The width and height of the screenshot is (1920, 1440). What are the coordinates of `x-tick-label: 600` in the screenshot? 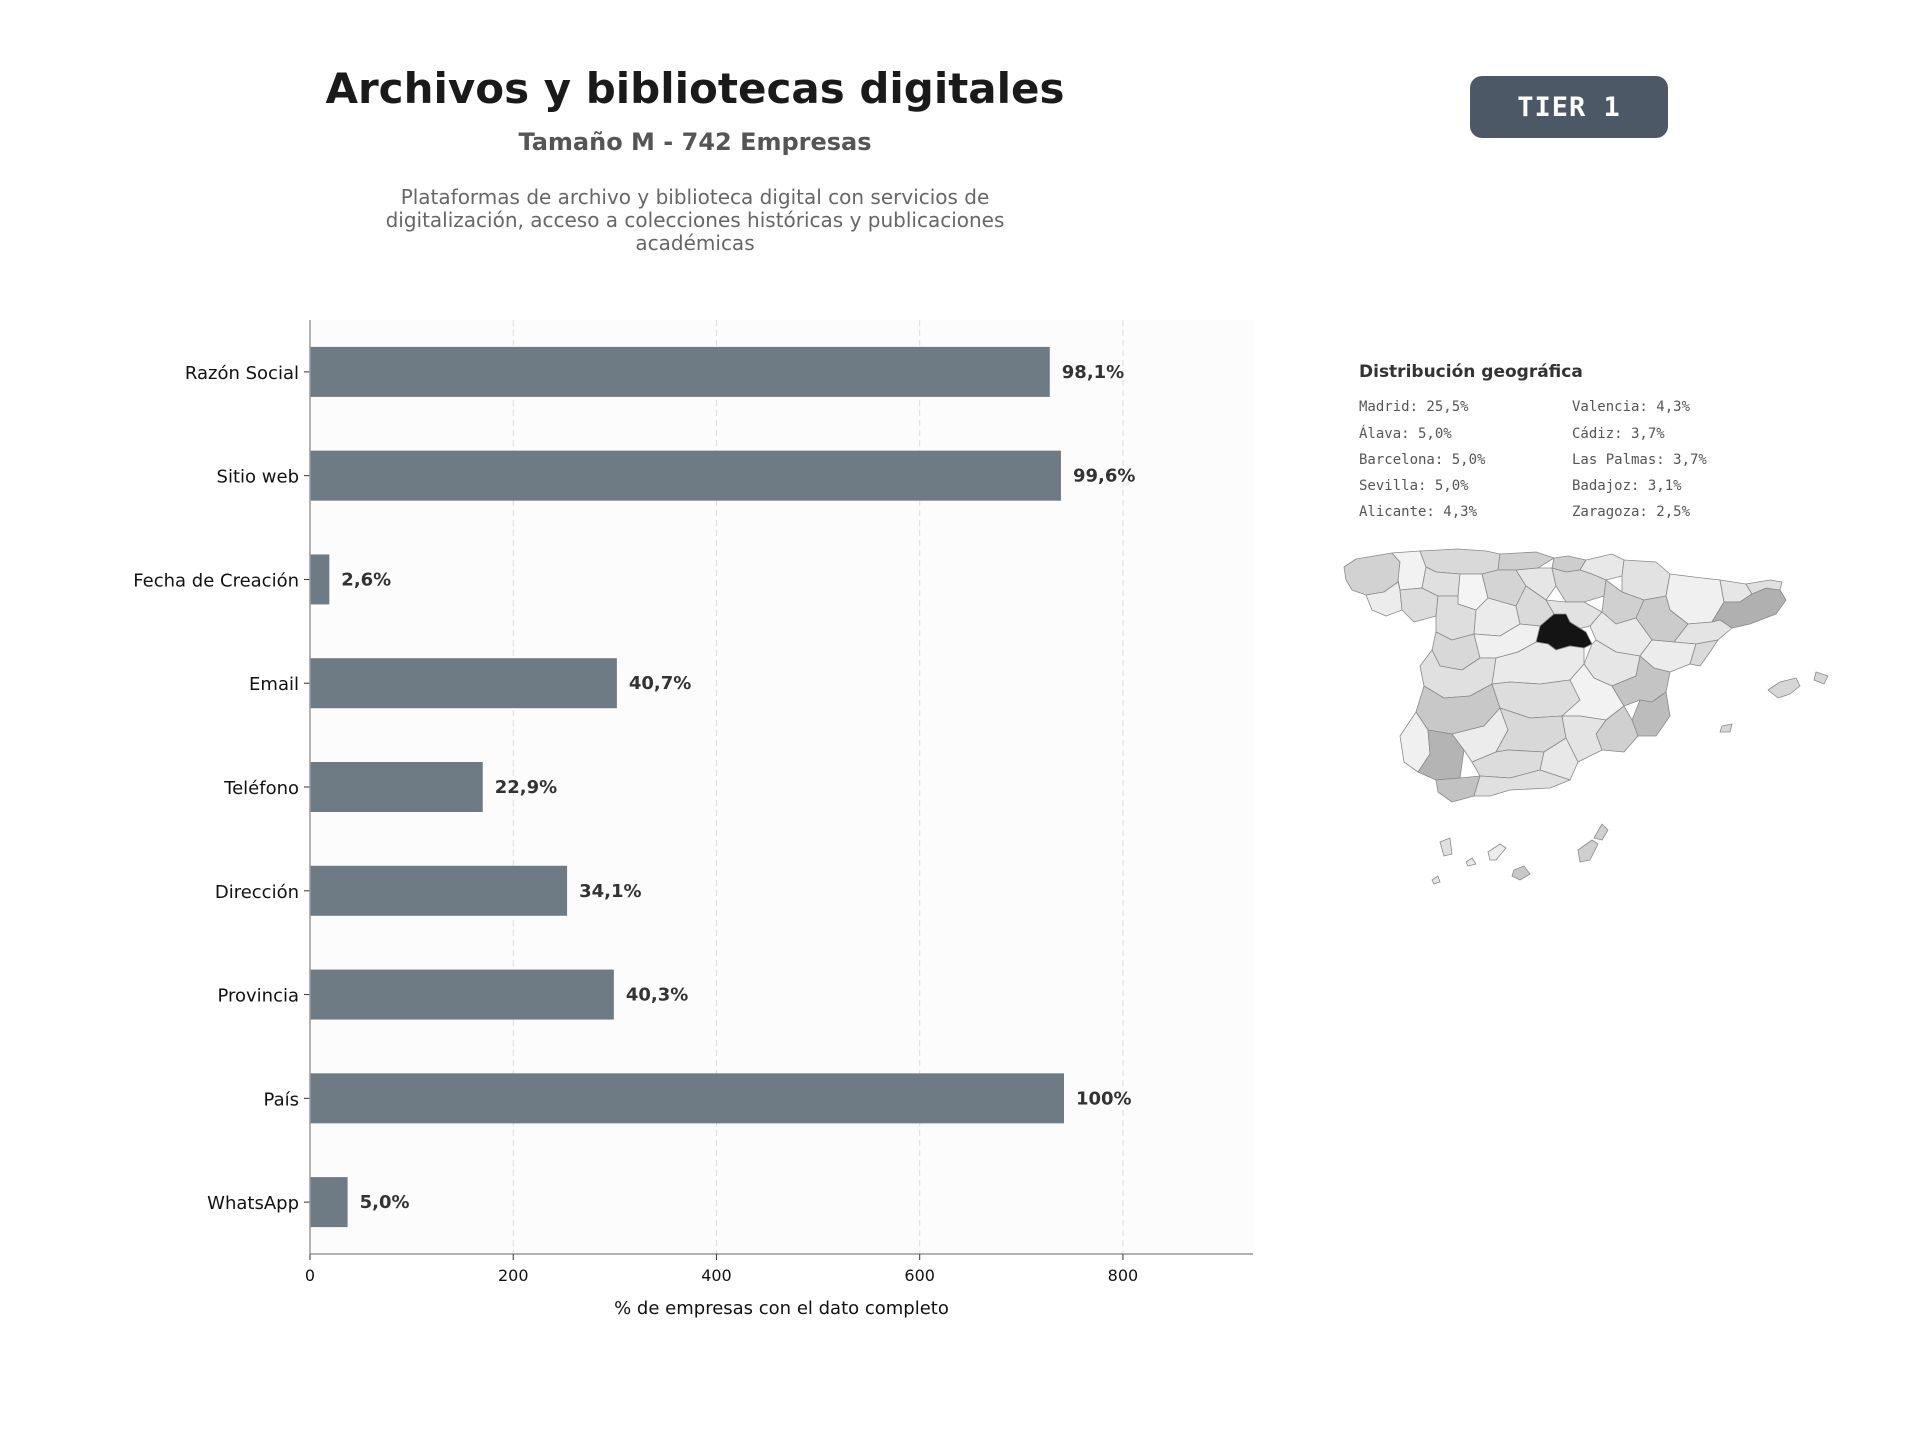 It's located at (919, 1275).